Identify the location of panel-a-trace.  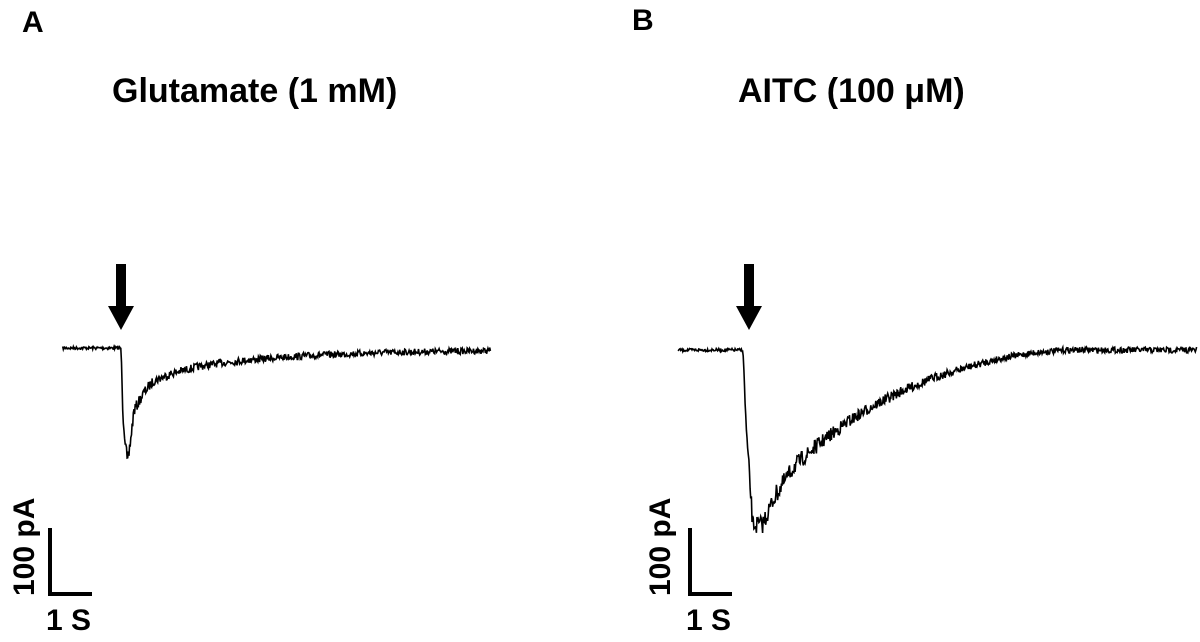
(276, 401).